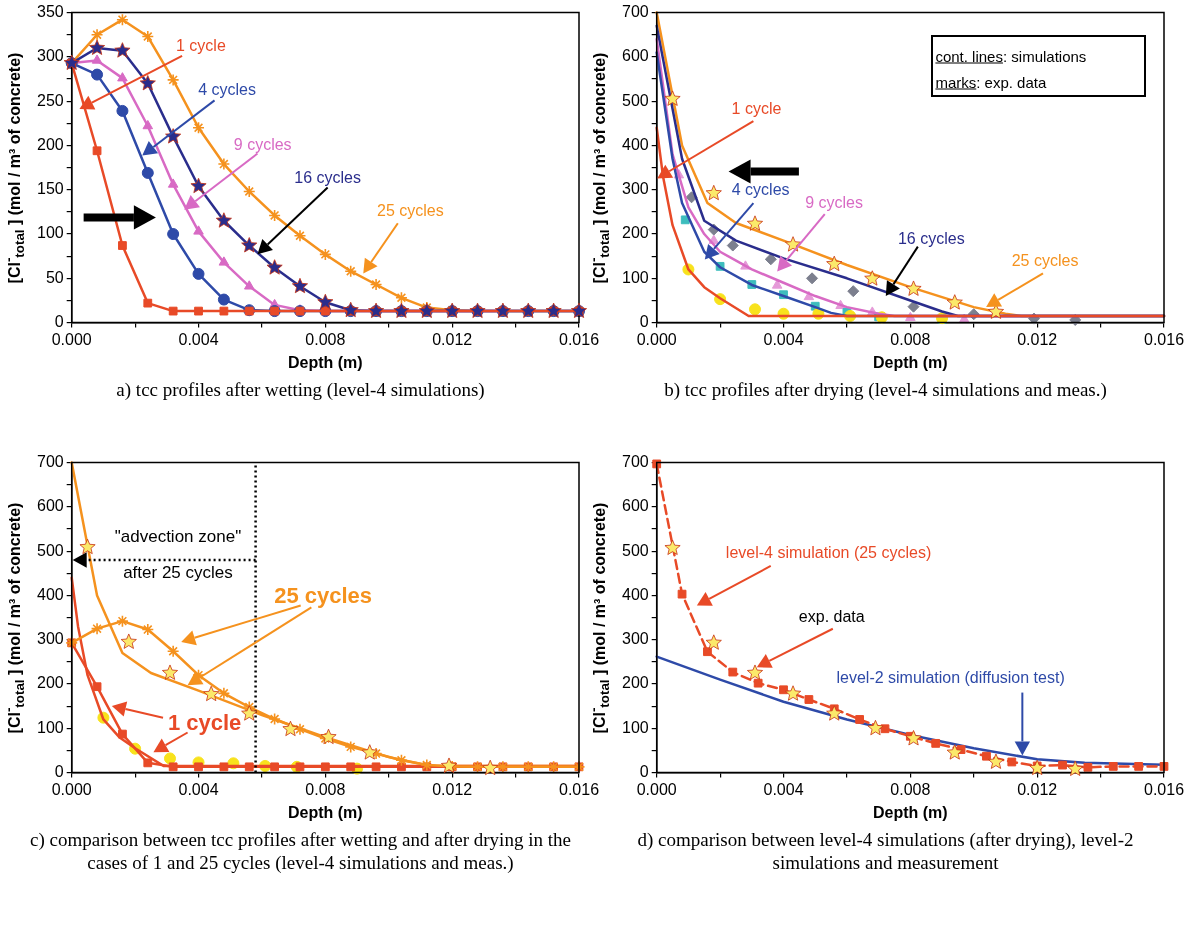  I want to click on text: a) tcc profiles after wetting (level-4 simulations), so click(300, 389).